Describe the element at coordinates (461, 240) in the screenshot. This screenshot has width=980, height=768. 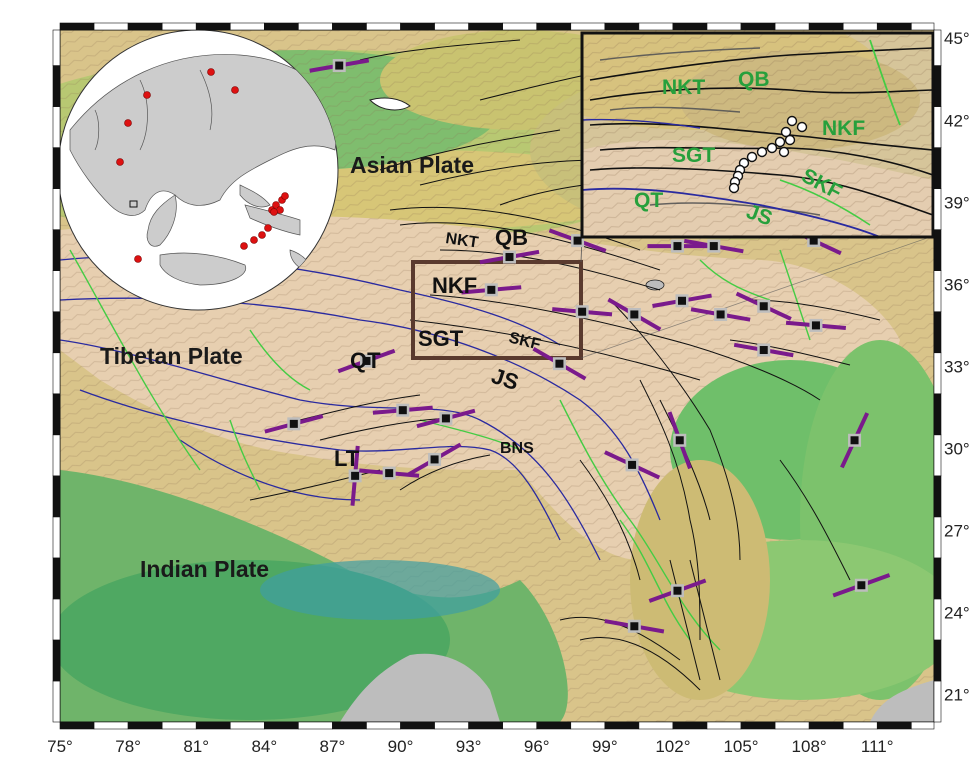
I see `nkt-label: NKT` at that location.